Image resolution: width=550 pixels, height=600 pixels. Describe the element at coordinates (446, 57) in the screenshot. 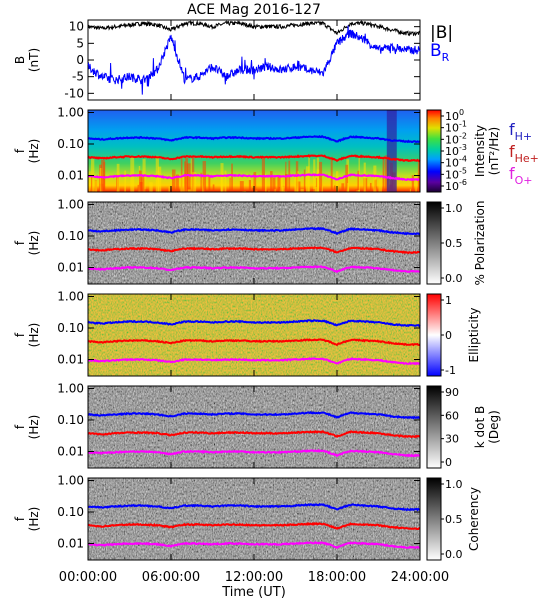

I see `legend-br-subscript: R` at that location.